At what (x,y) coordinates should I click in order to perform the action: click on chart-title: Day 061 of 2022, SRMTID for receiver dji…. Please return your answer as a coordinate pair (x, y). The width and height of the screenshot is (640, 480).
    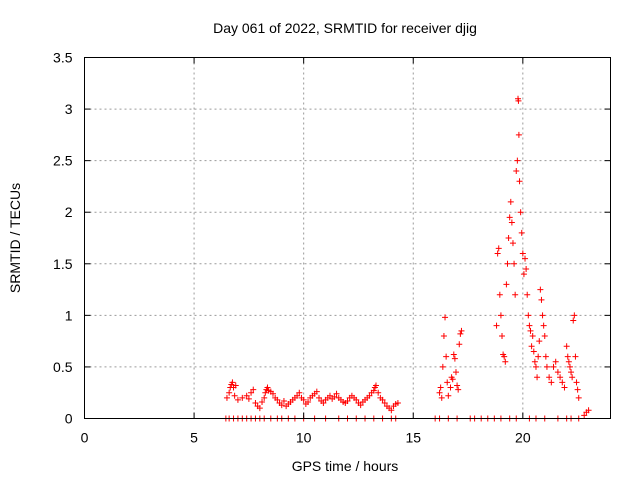
    Looking at the image, I should click on (345, 28).